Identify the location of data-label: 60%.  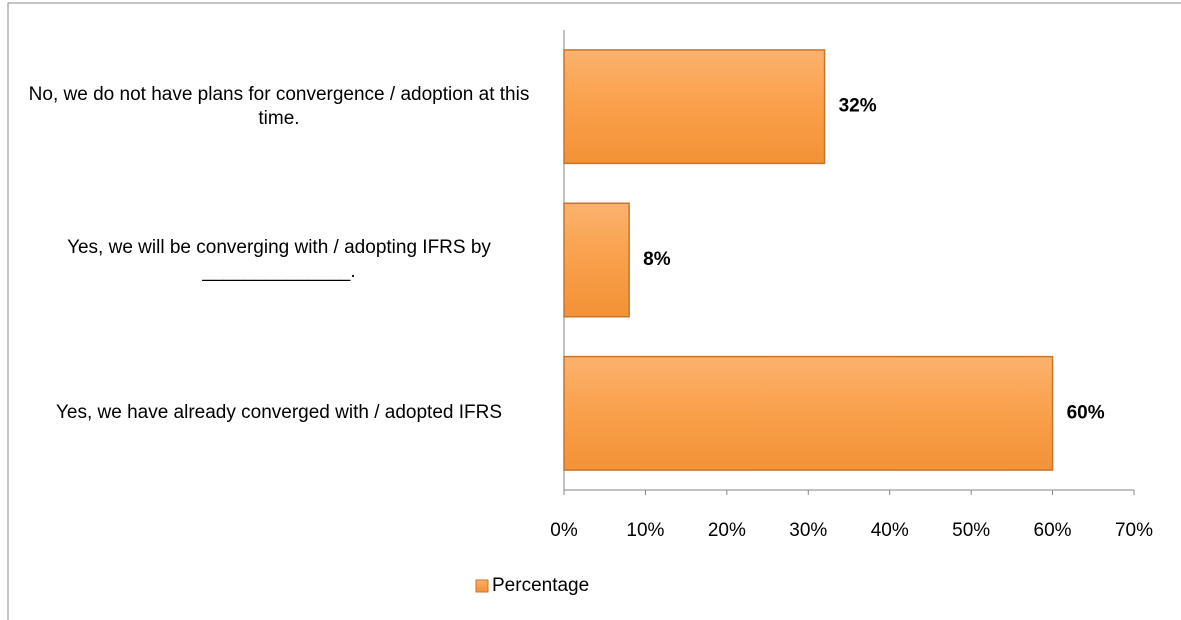
(1086, 412).